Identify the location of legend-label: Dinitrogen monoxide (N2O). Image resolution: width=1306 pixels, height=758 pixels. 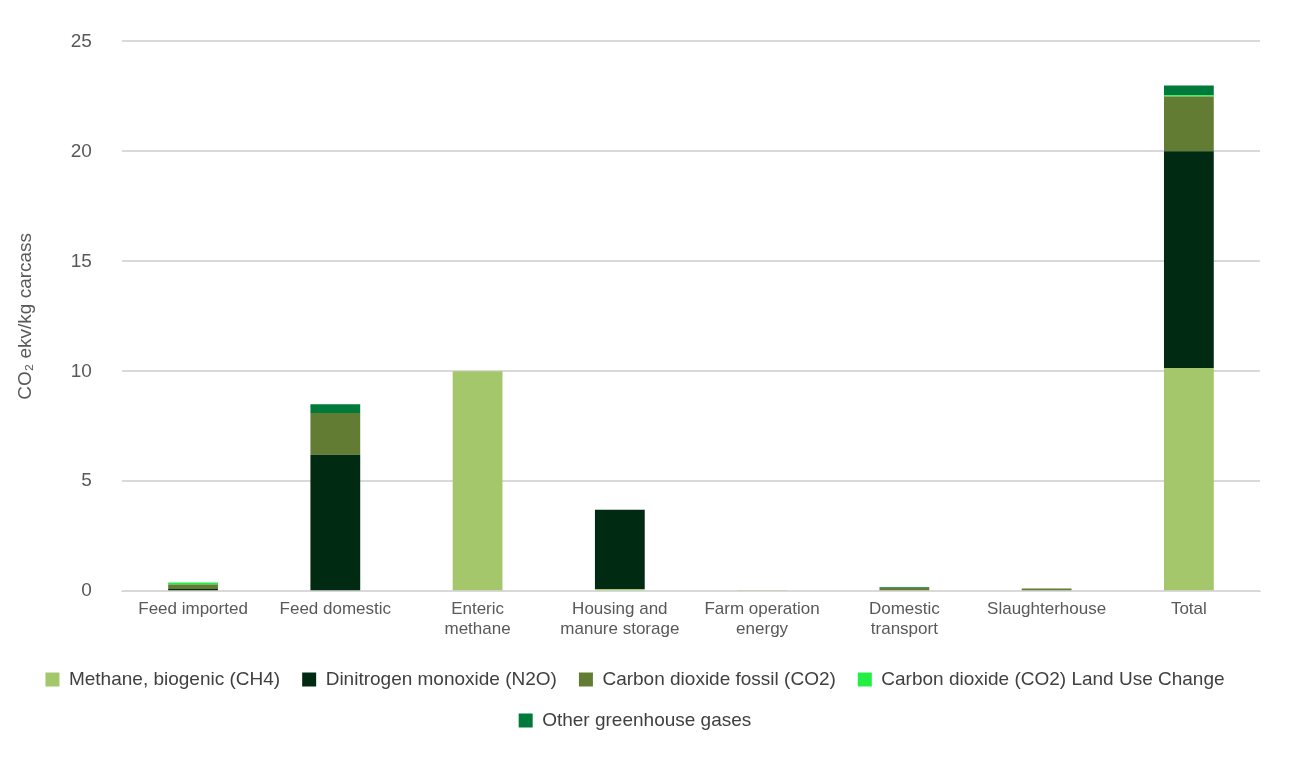
(441, 678).